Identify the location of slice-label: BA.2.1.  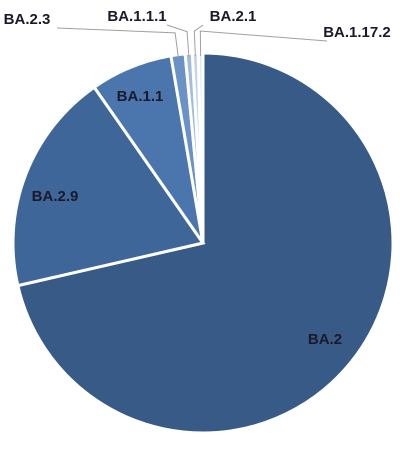
(233, 16).